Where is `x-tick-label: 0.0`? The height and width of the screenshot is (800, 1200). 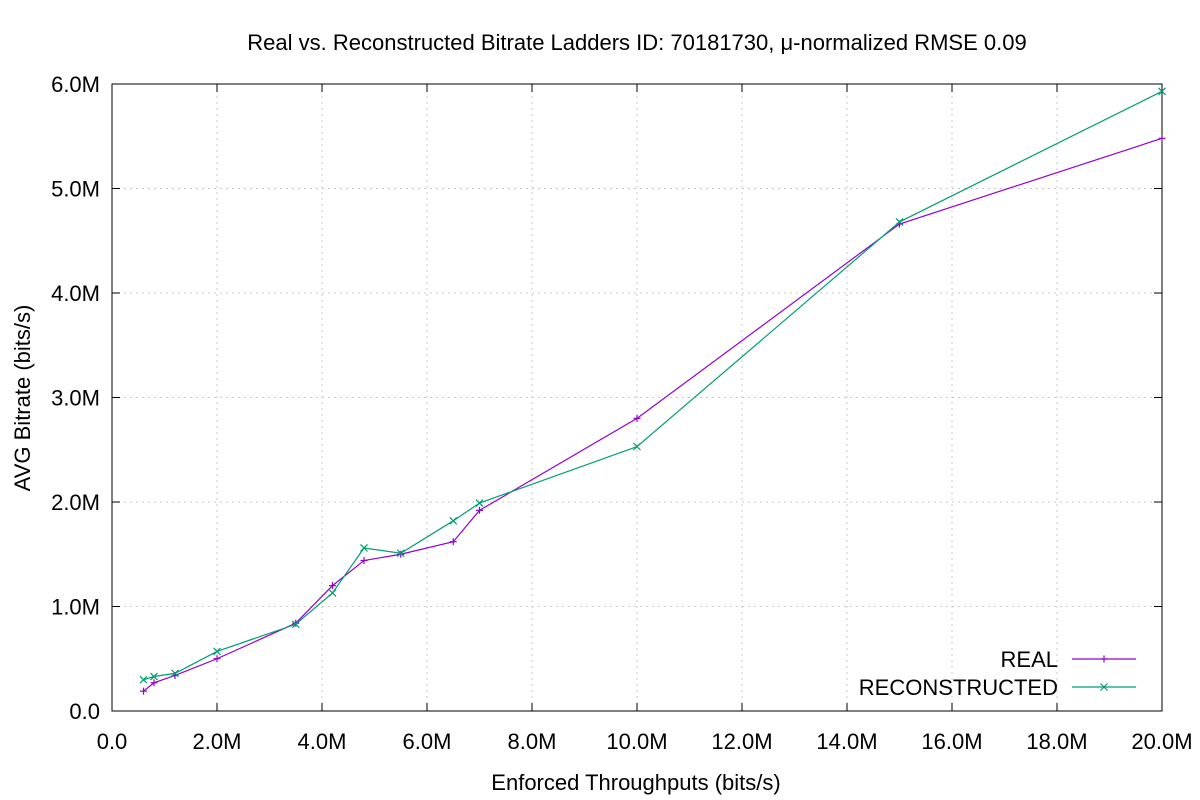 x-tick-label: 0.0 is located at coordinates (112, 741).